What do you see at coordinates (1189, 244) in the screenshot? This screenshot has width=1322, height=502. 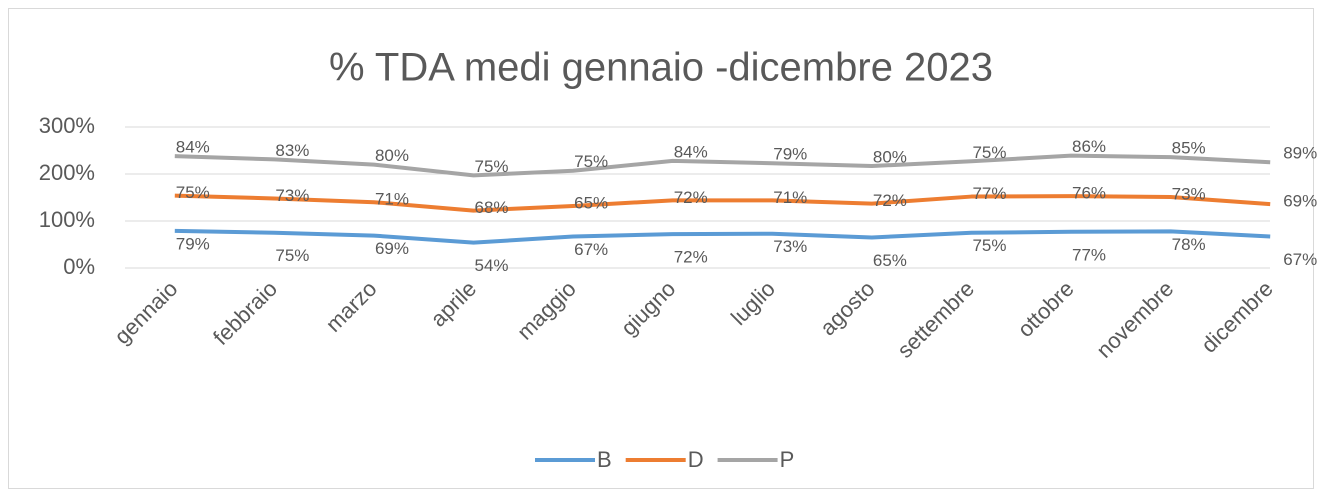 I see `data-label: 78%` at bounding box center [1189, 244].